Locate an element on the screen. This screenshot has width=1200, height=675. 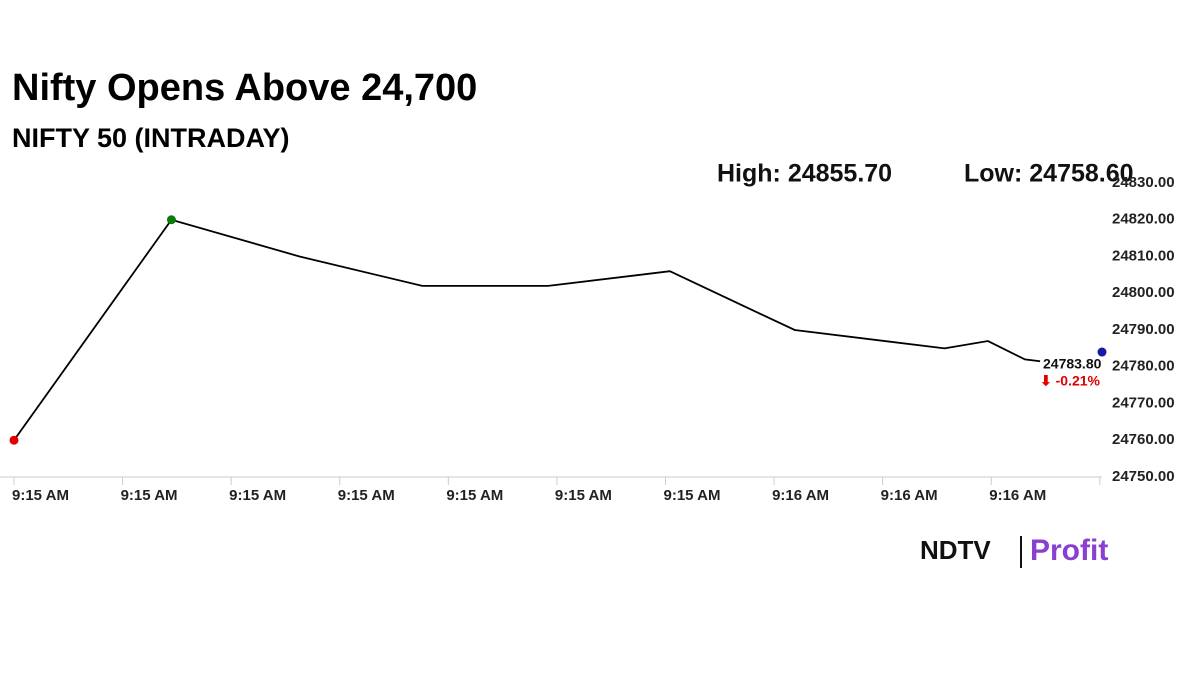
y-tick-label: 24830.00 is located at coordinates (1143, 182).